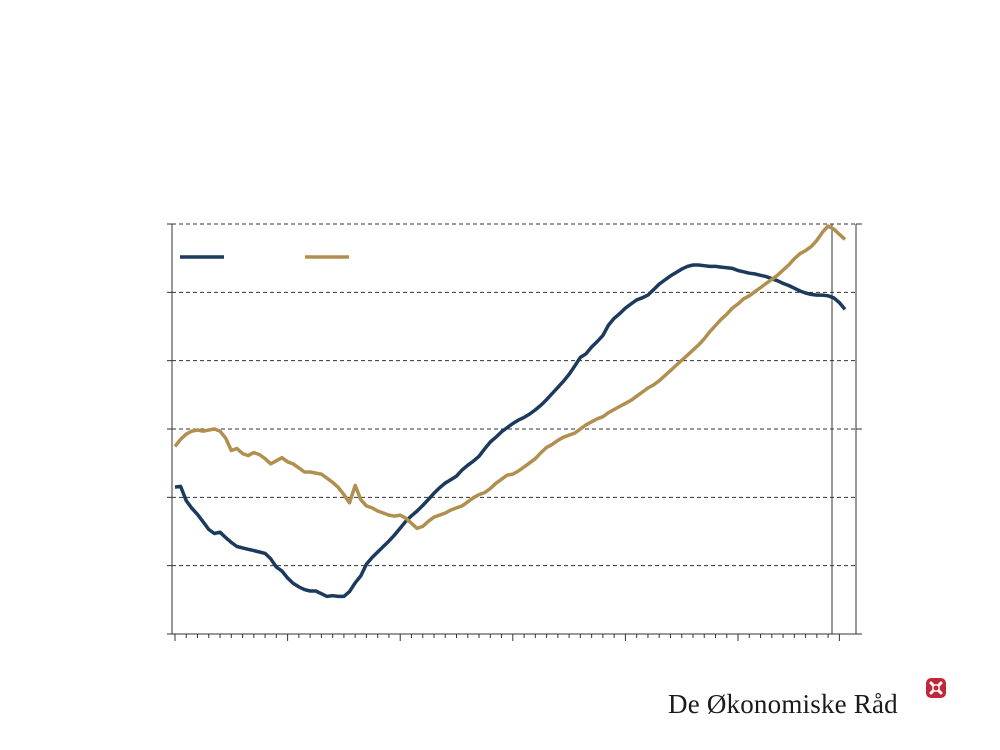 The height and width of the screenshot is (750, 1000). I want to click on brand-logo: De Økonomiske Råd, so click(807, 701).